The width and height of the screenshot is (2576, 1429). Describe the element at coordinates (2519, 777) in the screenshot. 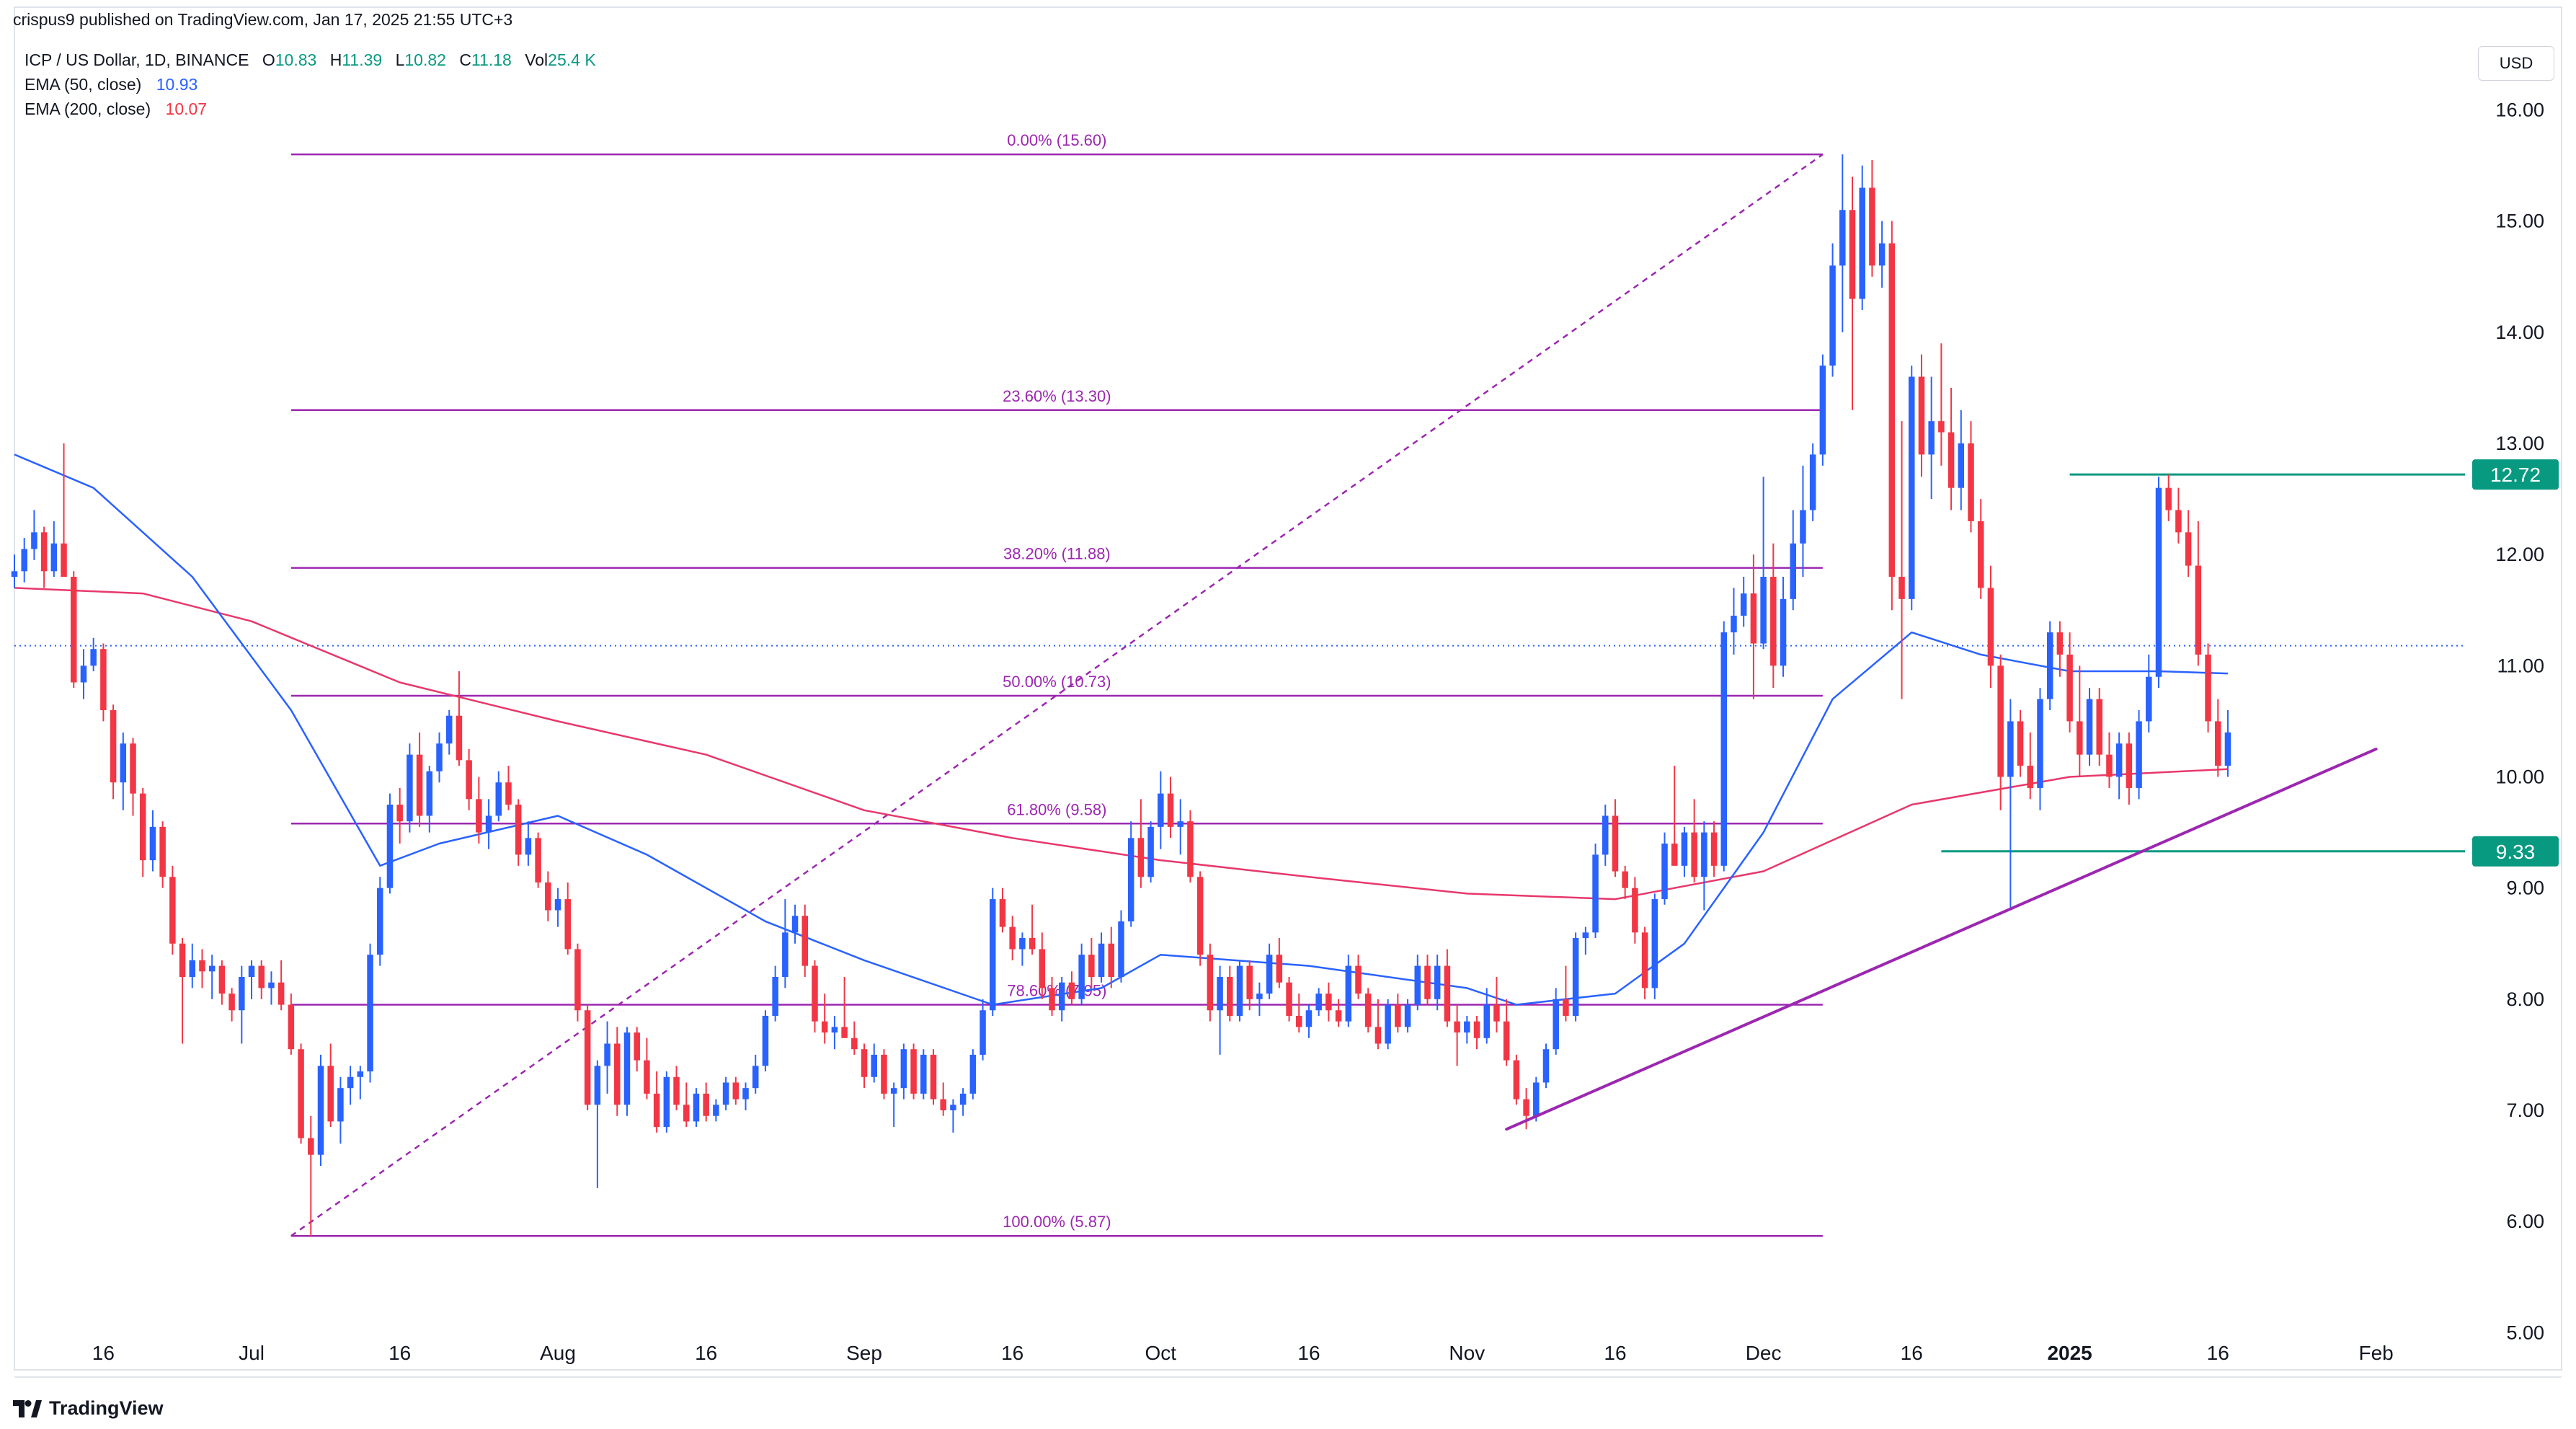

I see `price-tick-label: 10.00` at that location.